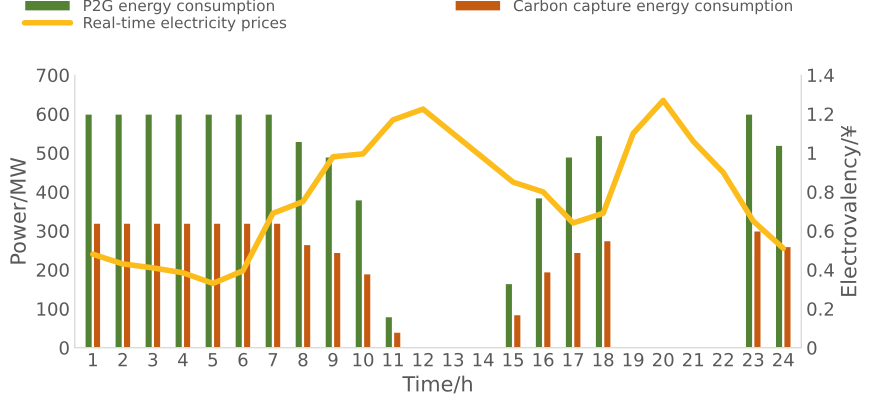 Image resolution: width=870 pixels, height=410 pixels. What do you see at coordinates (243, 359) in the screenshot?
I see `x-tick-label: 6` at bounding box center [243, 359].